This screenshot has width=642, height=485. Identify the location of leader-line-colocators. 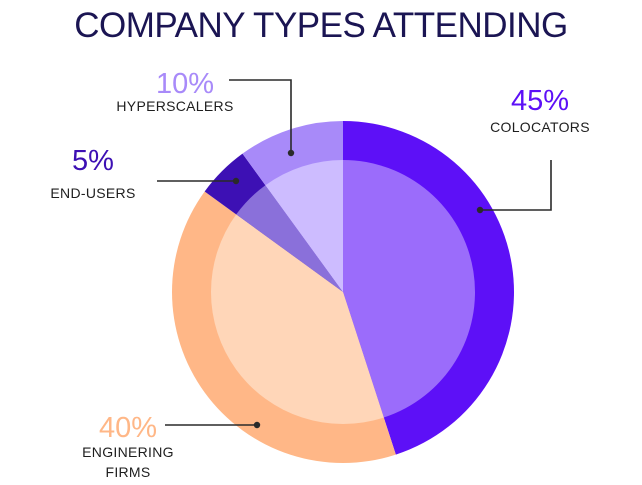
(516, 185).